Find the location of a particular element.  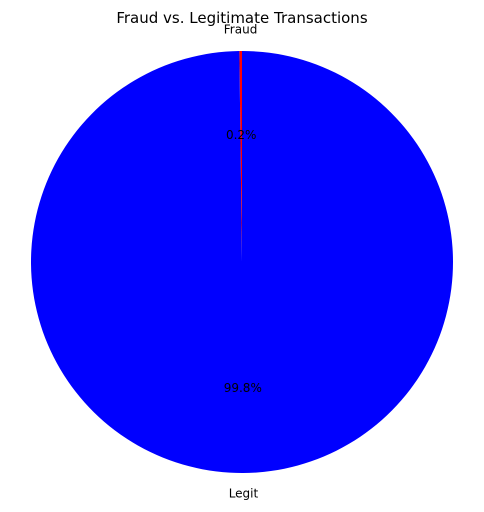

slice-percent-fraud: 0.2% is located at coordinates (241, 135).